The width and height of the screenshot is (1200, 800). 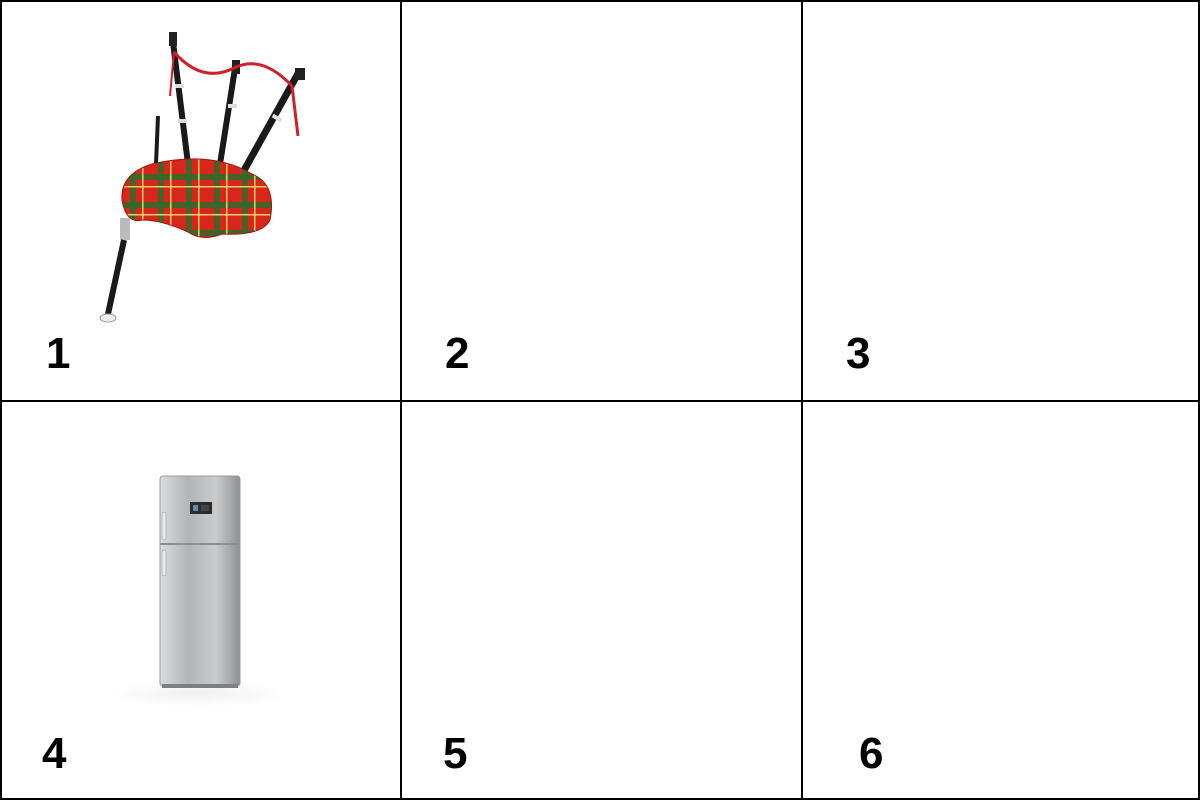 What do you see at coordinates (457, 353) in the screenshot?
I see `cell-number: 2` at bounding box center [457, 353].